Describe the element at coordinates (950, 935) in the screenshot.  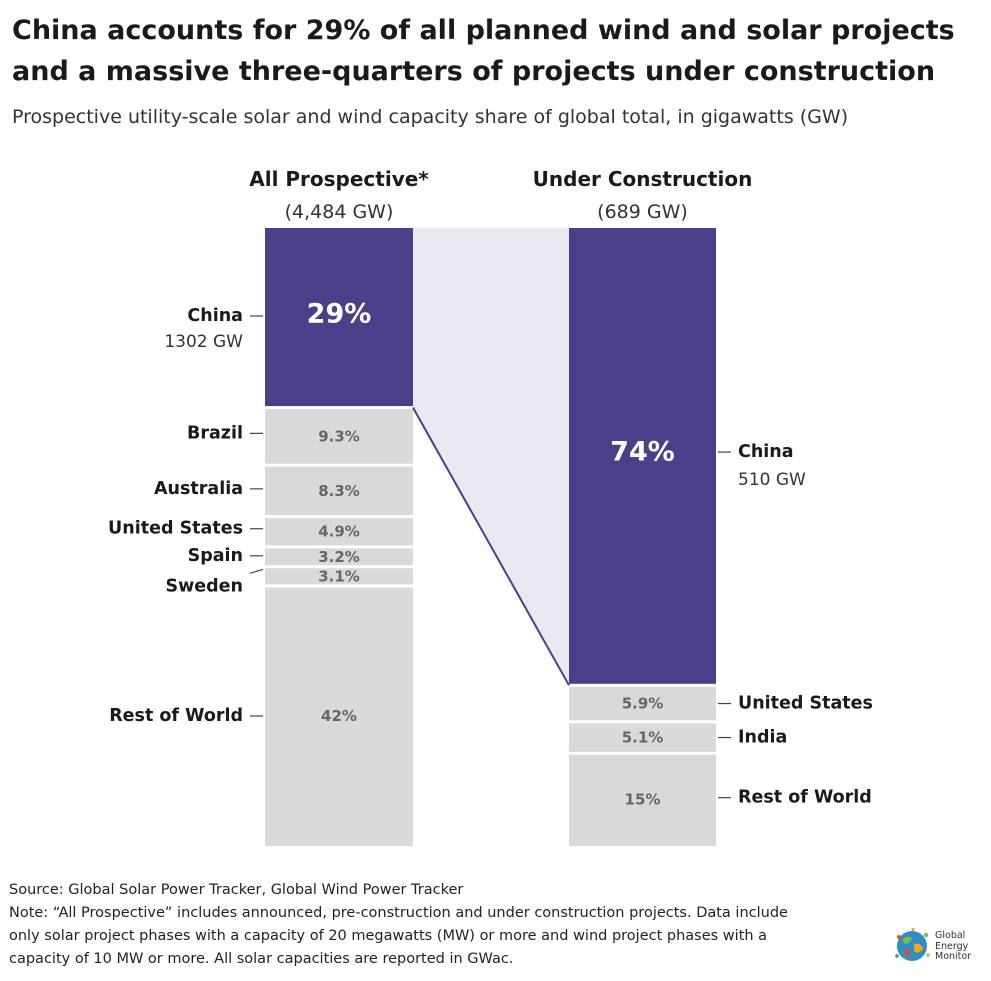
I see `logo-line-1: Global` at that location.